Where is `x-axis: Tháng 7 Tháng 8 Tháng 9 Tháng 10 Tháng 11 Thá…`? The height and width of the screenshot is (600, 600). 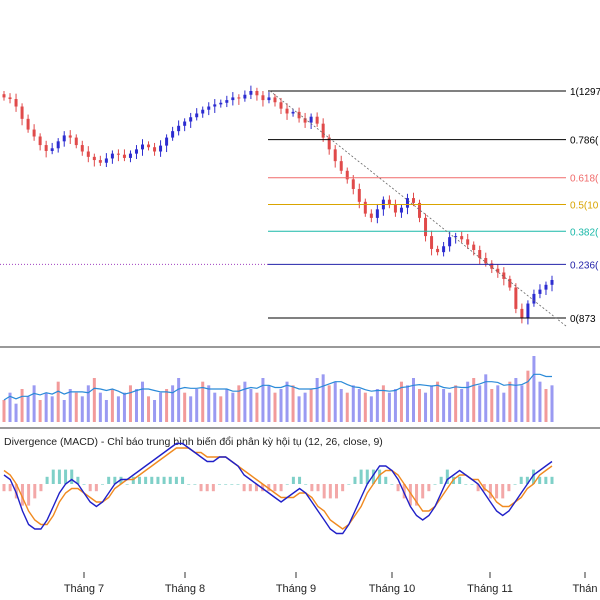 x-axis: Tháng 7 Tháng 8 Tháng 9 Tháng 10 Tháng 11 Thá… is located at coordinates (331, 583).